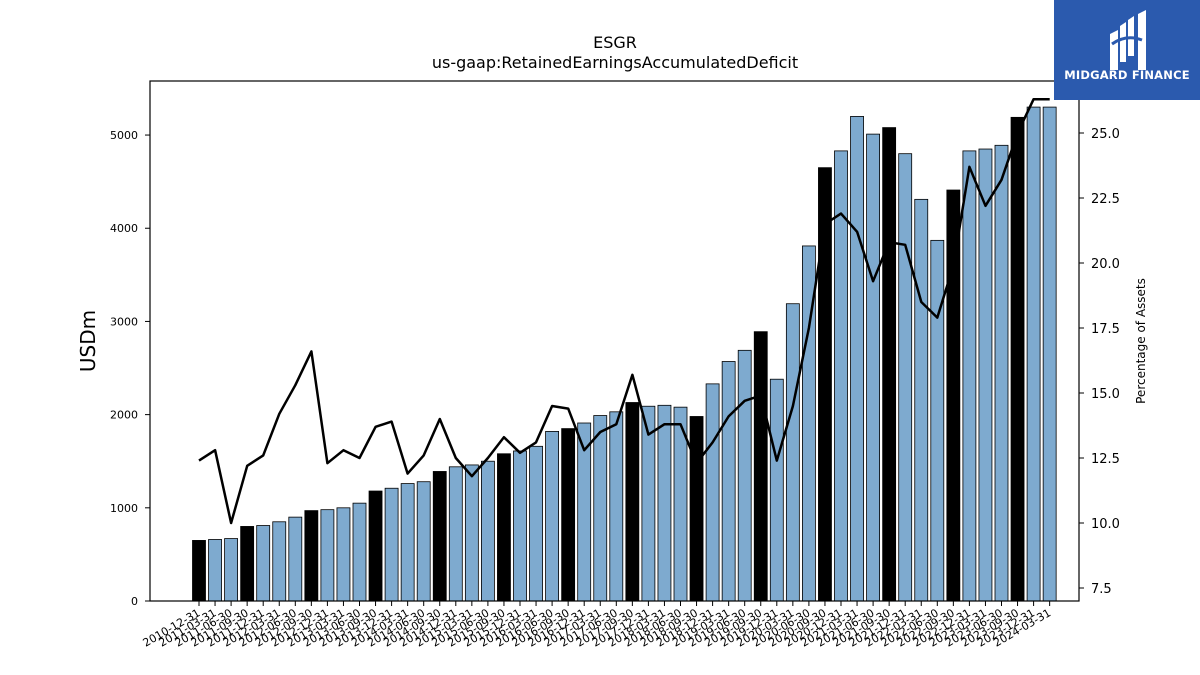 This screenshot has height=675, width=1200. What do you see at coordinates (130, 368) in the screenshot?
I see `y-axis-left: 0 1000 2000 3000 4000 5000` at bounding box center [130, 368].